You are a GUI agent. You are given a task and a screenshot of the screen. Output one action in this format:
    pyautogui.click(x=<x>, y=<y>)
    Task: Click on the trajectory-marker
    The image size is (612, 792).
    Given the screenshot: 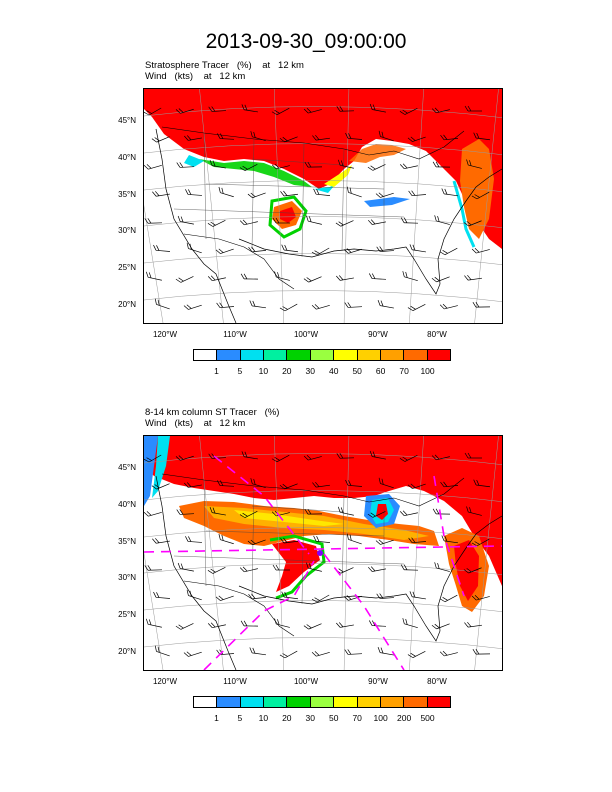 What is the action you would take?
    pyautogui.click(x=320, y=553)
    